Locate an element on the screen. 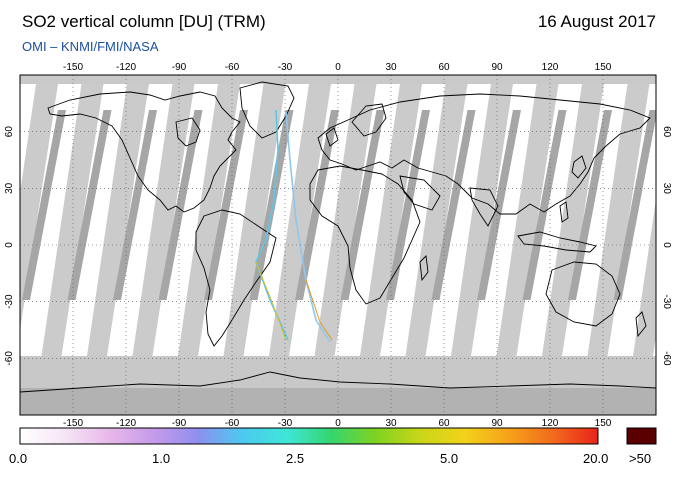  colorbar-label: >50 is located at coordinates (640, 458).